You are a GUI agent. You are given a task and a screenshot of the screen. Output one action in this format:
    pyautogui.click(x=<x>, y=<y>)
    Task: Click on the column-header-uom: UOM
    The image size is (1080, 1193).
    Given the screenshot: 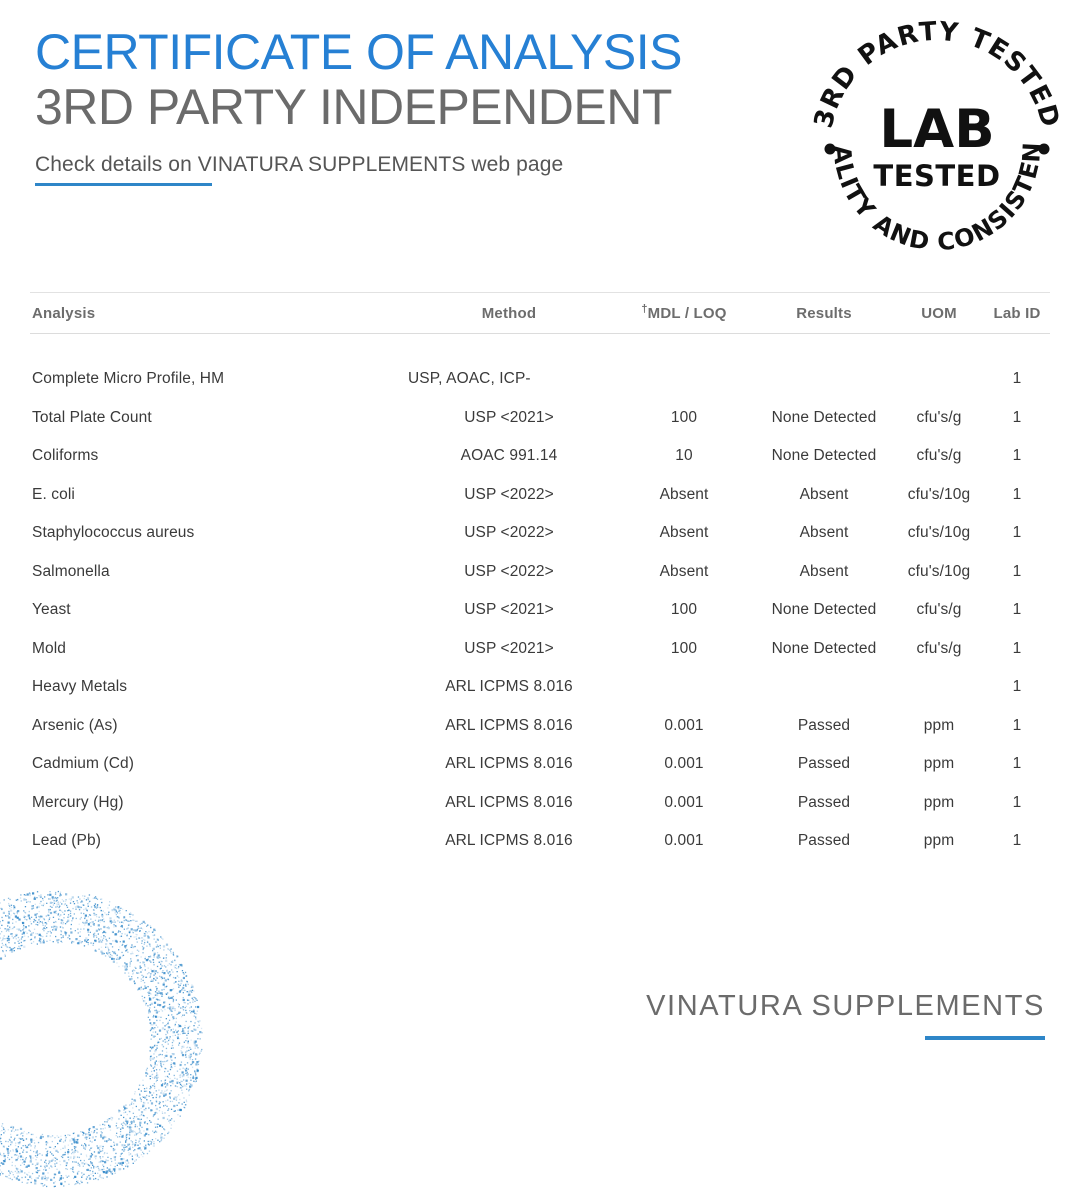 What is the action you would take?
    pyautogui.click(x=939, y=313)
    